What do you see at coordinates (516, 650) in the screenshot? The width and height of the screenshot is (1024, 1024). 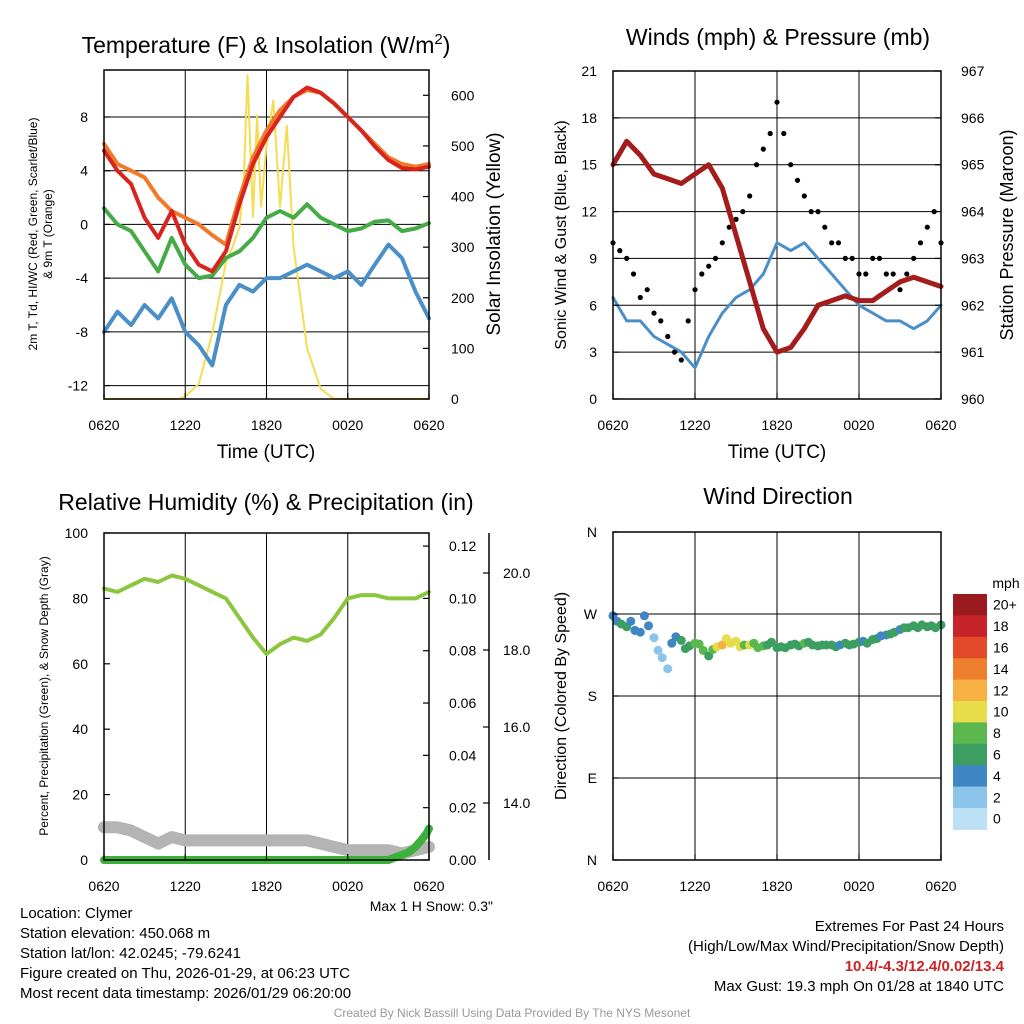 I see `snow-tick-label: 18.0` at bounding box center [516, 650].